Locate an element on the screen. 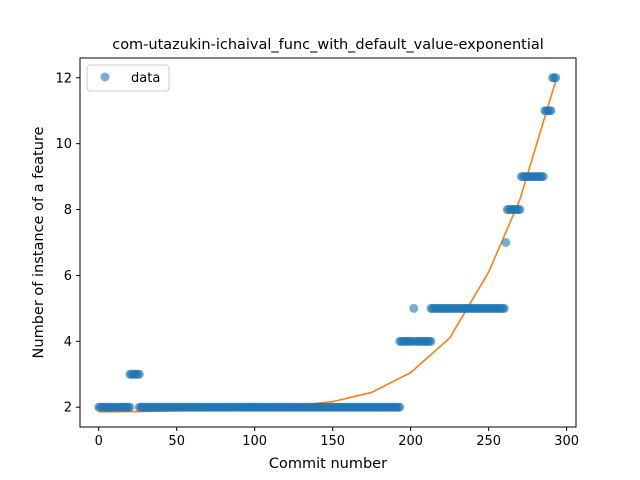  y-tick-label: 2 is located at coordinates (68, 408).